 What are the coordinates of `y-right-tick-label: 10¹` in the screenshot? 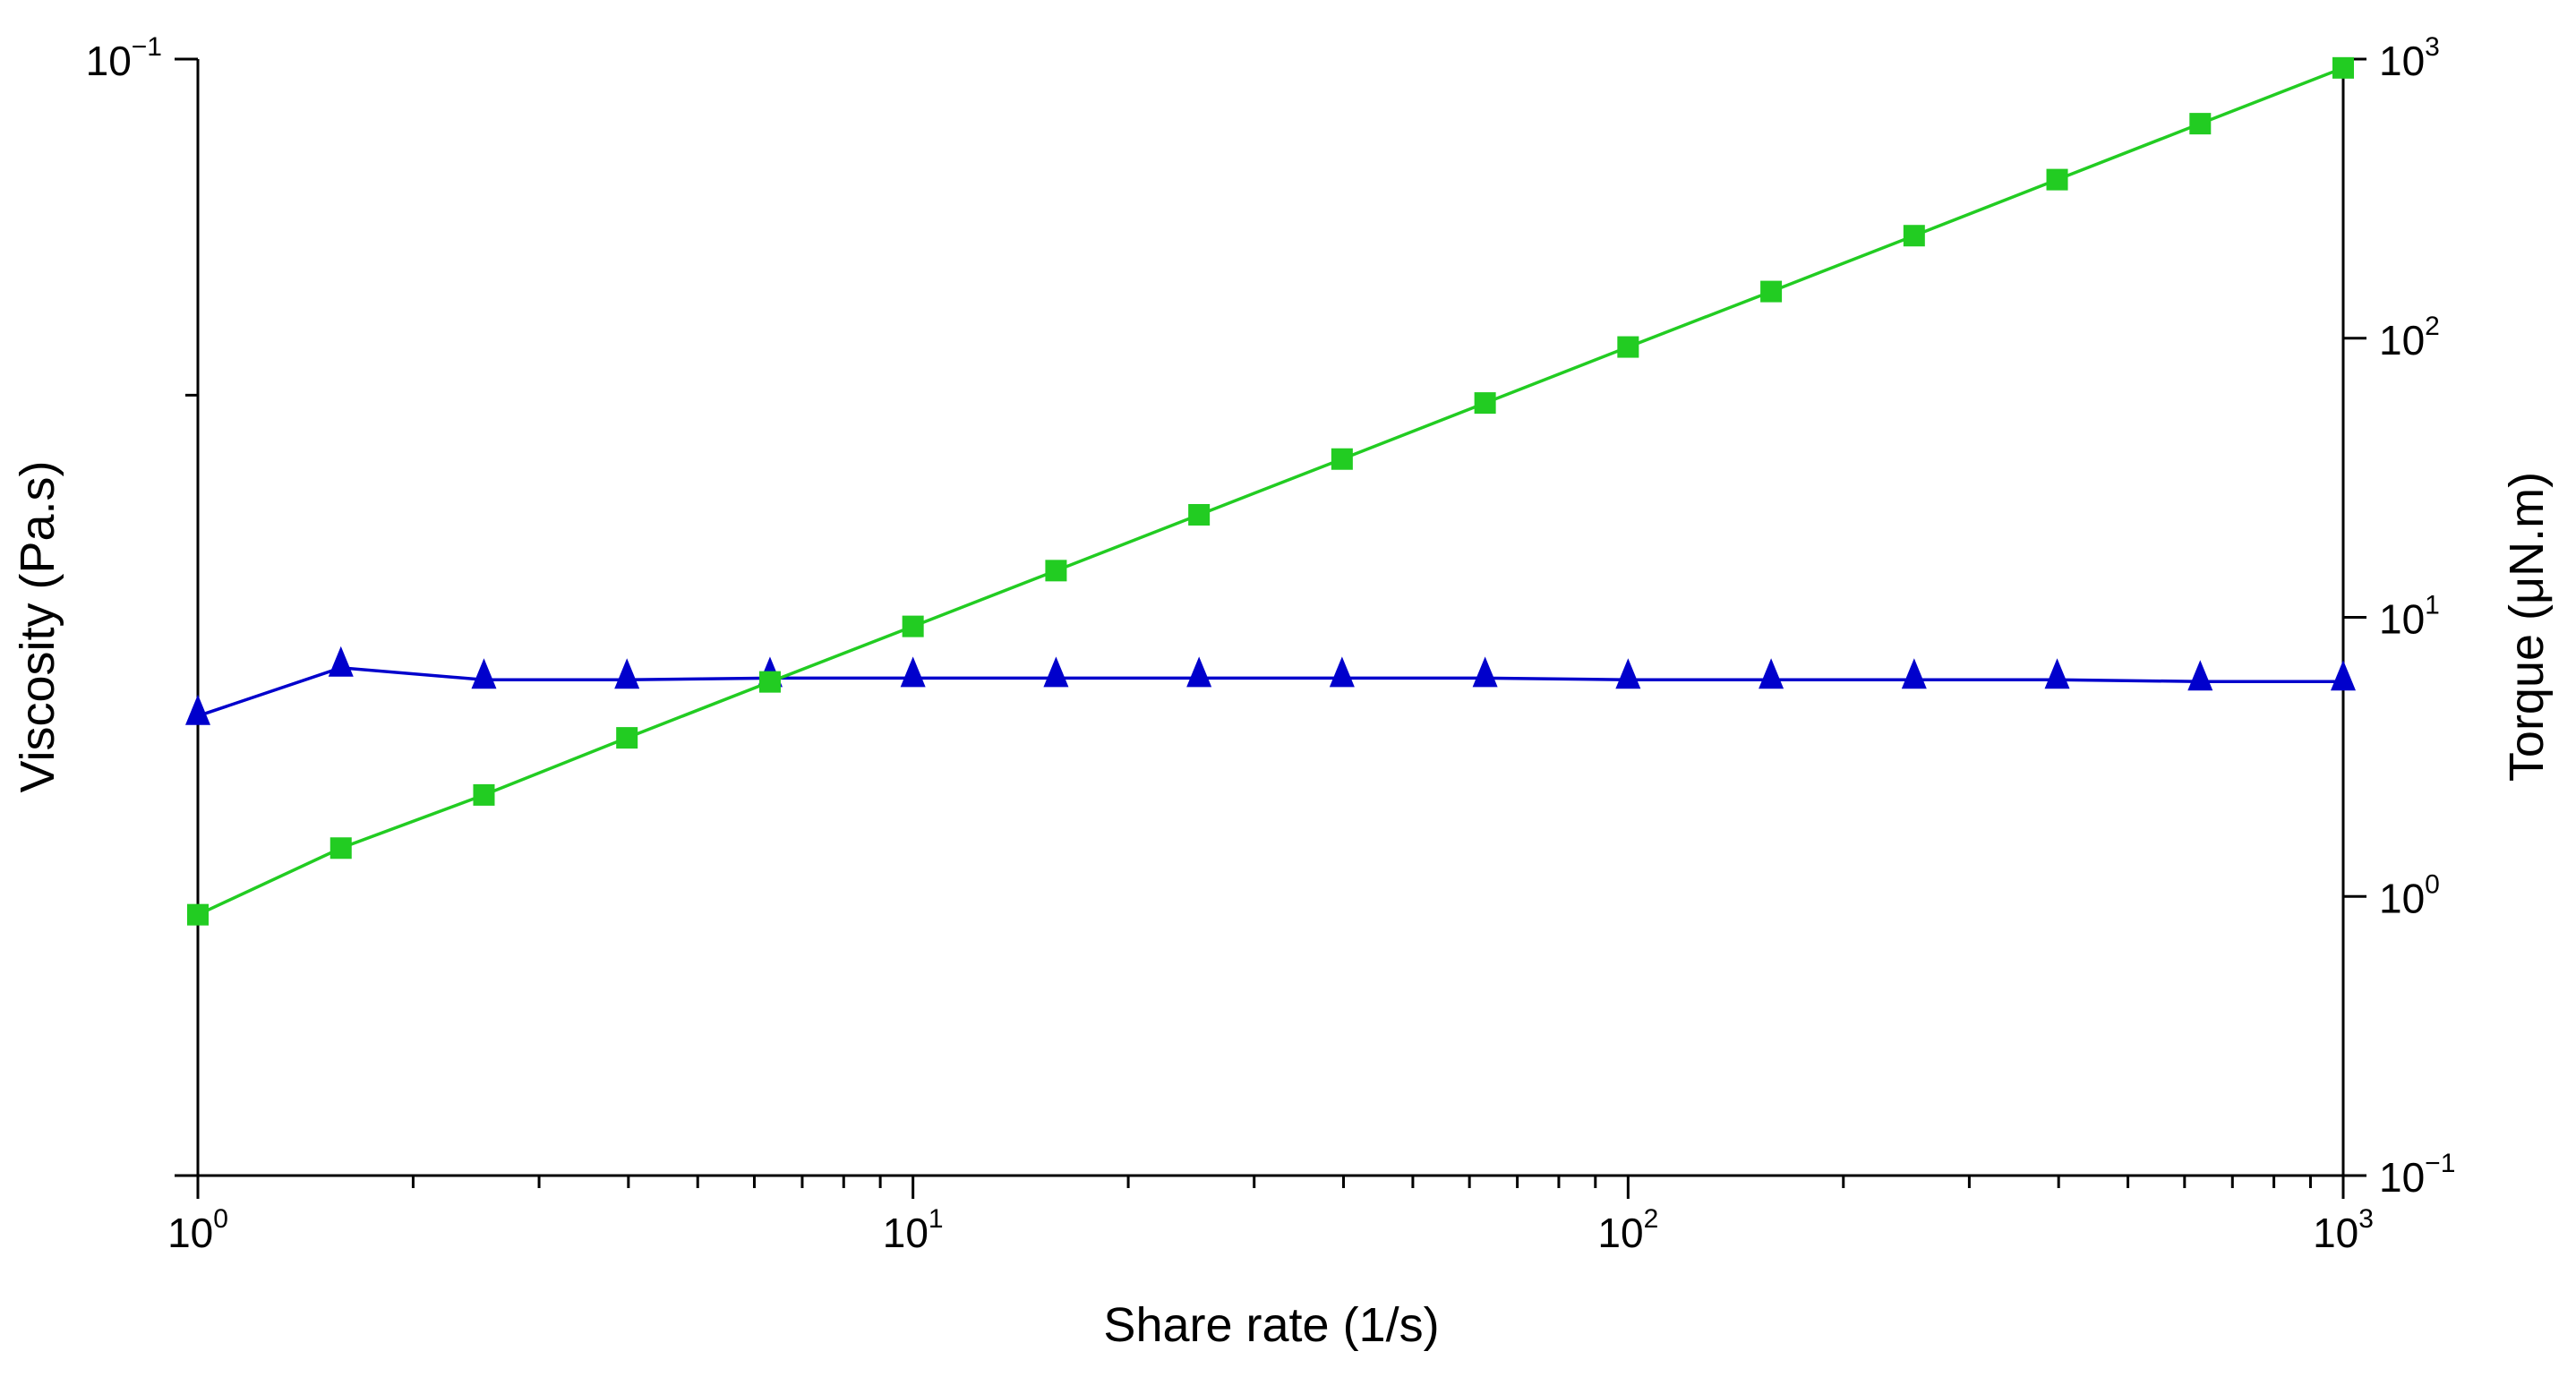 It's located at (2410, 617).